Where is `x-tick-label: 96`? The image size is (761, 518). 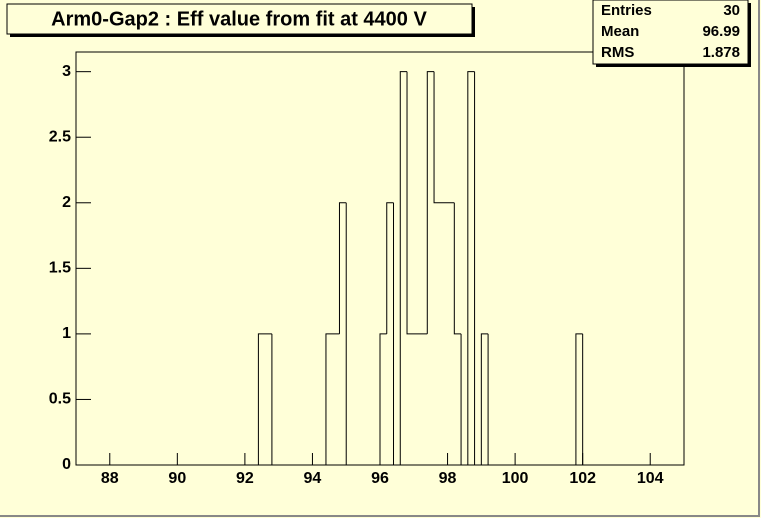 x-tick-label: 96 is located at coordinates (380, 478).